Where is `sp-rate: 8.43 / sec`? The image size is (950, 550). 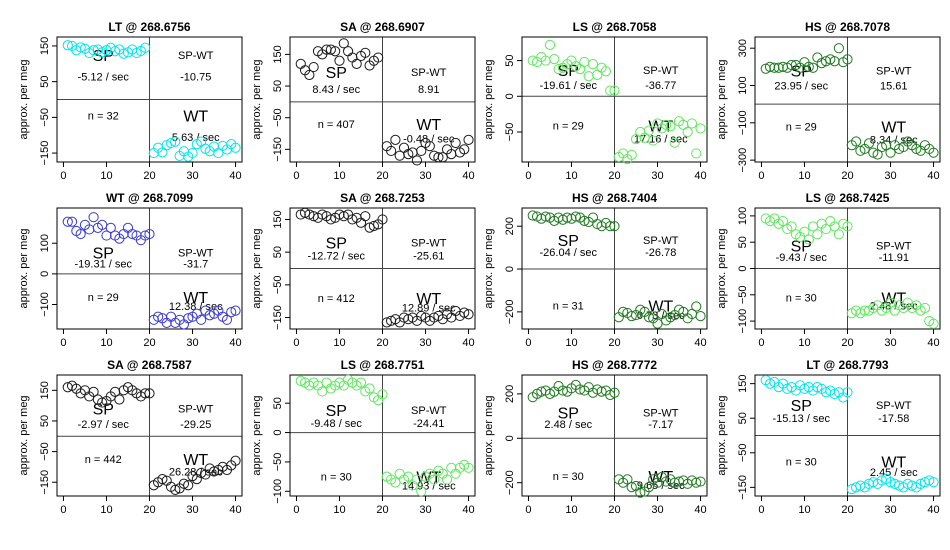
sp-rate: 8.43 / sec is located at coordinates (336, 90).